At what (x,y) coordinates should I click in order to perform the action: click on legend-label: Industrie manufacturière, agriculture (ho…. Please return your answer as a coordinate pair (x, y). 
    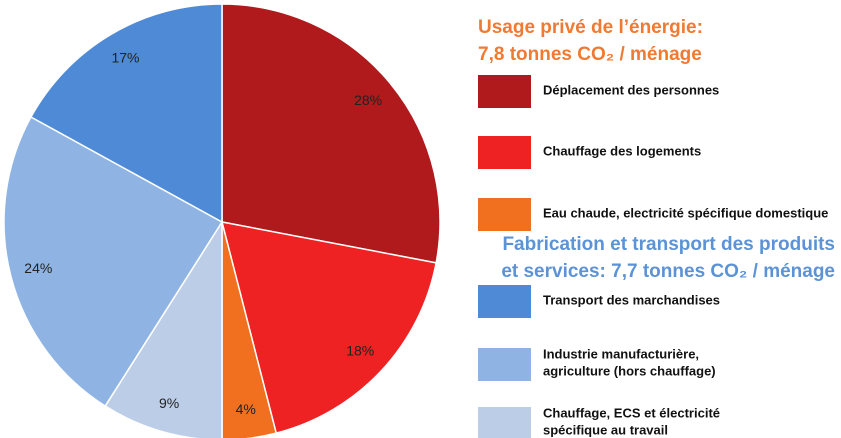
    Looking at the image, I should click on (629, 363).